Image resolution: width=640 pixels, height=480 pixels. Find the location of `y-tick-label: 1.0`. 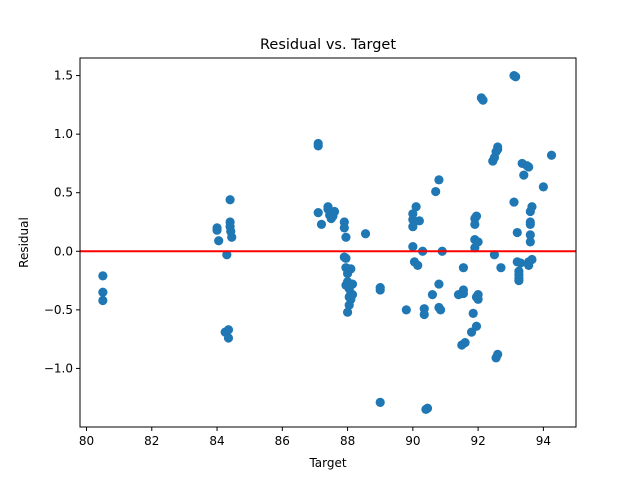

y-tick-label: 1.0 is located at coordinates (63, 134).